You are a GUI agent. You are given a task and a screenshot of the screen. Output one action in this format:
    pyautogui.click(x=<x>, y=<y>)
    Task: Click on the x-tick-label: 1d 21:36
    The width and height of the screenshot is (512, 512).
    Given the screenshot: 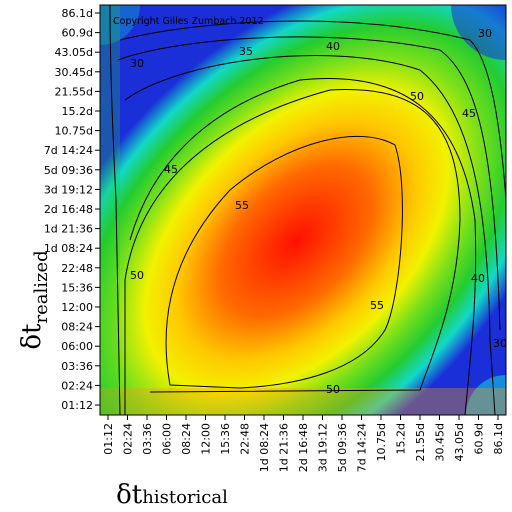 What is the action you would take?
    pyautogui.click(x=284, y=447)
    